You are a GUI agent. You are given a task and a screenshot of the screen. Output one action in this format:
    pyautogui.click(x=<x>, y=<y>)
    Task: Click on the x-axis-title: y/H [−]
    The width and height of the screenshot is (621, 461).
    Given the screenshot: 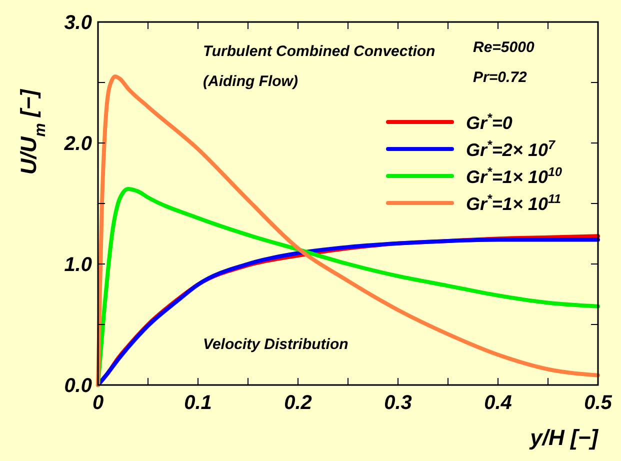 What is the action you would take?
    pyautogui.click(x=564, y=437)
    